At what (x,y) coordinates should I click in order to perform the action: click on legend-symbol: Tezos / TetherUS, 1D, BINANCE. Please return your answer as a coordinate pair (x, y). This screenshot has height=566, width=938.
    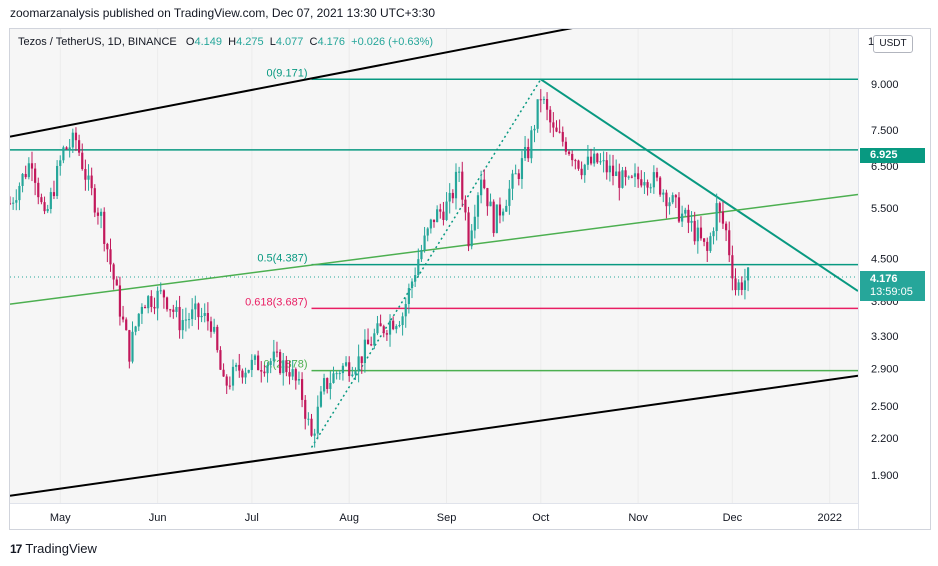
    Looking at the image, I should click on (97, 42).